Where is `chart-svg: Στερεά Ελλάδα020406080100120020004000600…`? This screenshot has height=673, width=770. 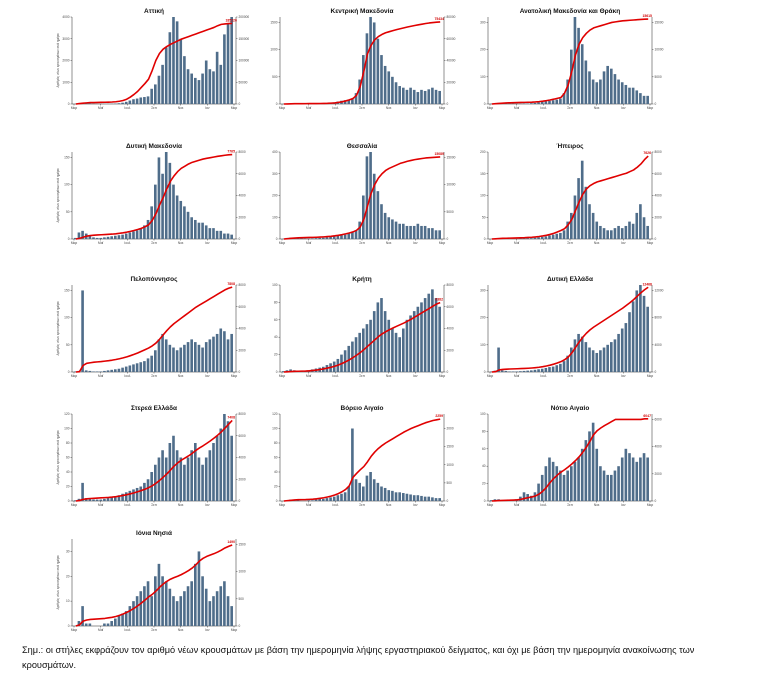 chart-svg: Στερεά Ελλάδα020406080100120020004000600… is located at coordinates (150, 463).